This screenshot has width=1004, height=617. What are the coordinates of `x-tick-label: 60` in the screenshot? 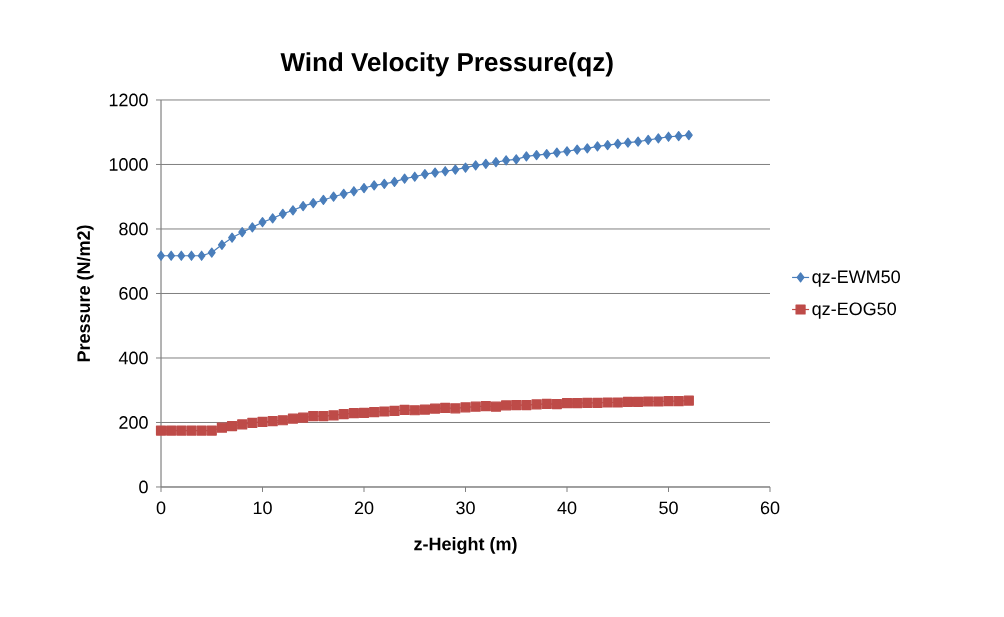 It's located at (770, 508).